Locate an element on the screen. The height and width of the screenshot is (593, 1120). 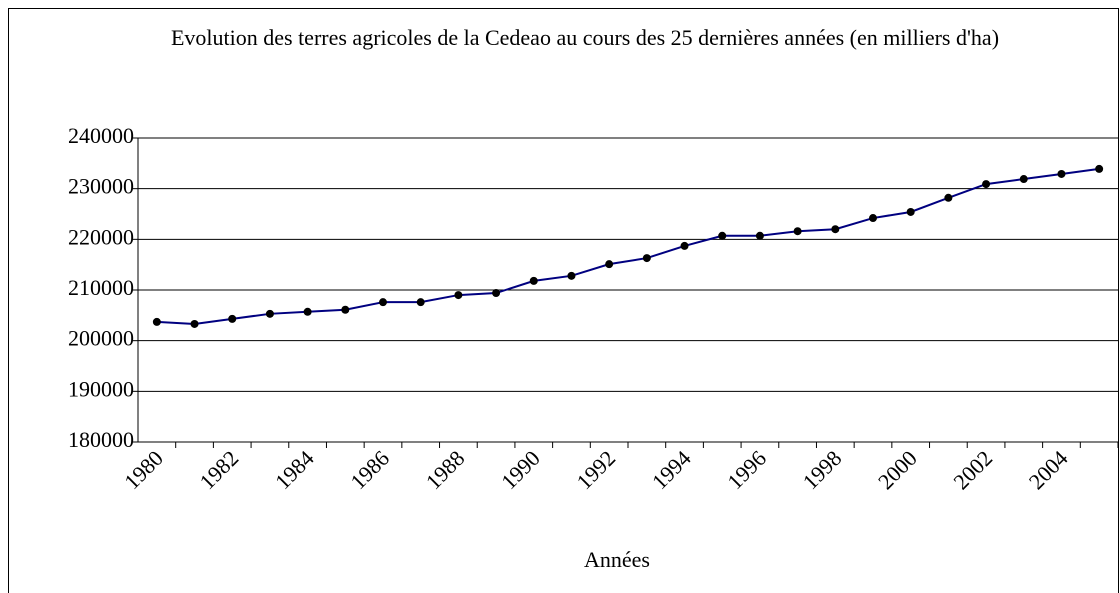
x-tick-label: 1992 is located at coordinates (595, 469).